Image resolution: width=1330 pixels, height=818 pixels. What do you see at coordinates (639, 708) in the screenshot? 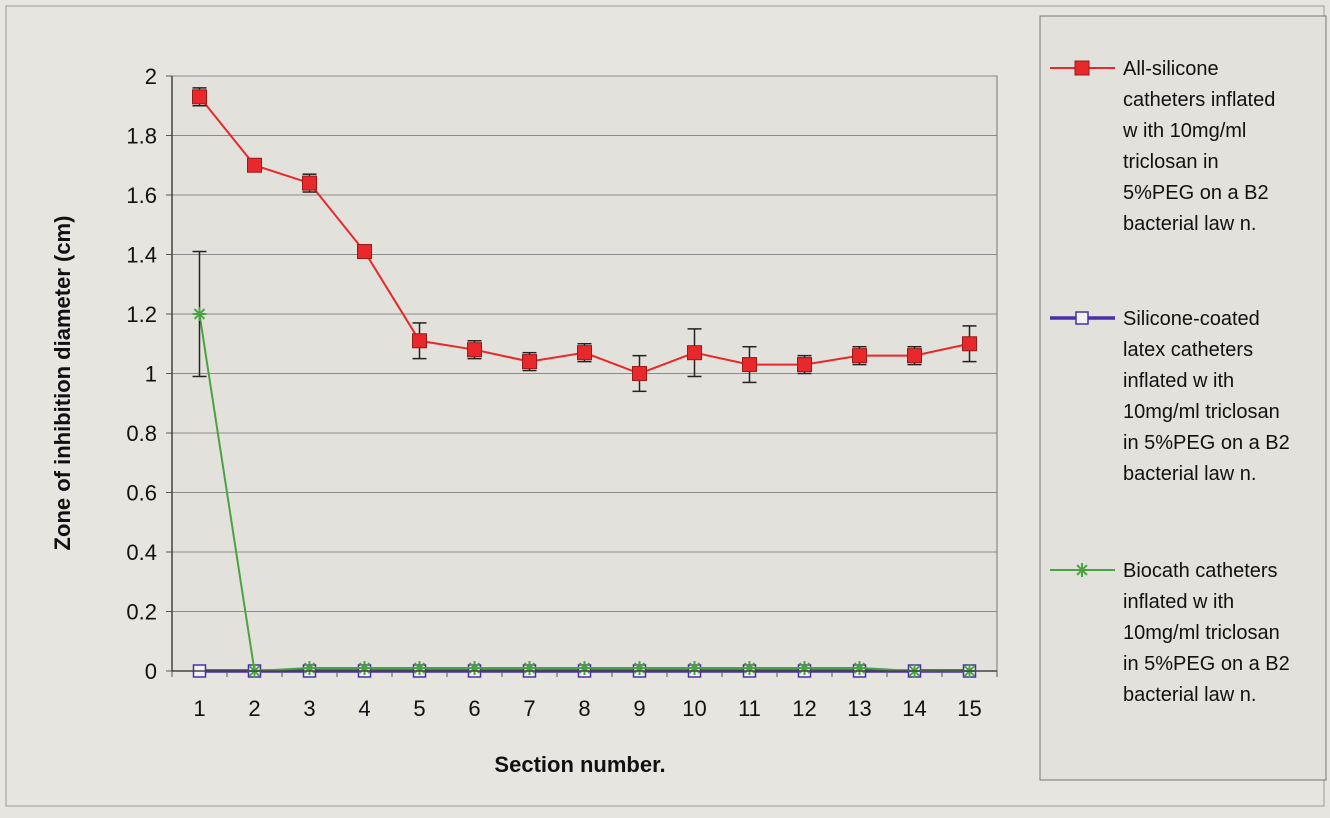
I see `x-tick-label: 9` at bounding box center [639, 708].